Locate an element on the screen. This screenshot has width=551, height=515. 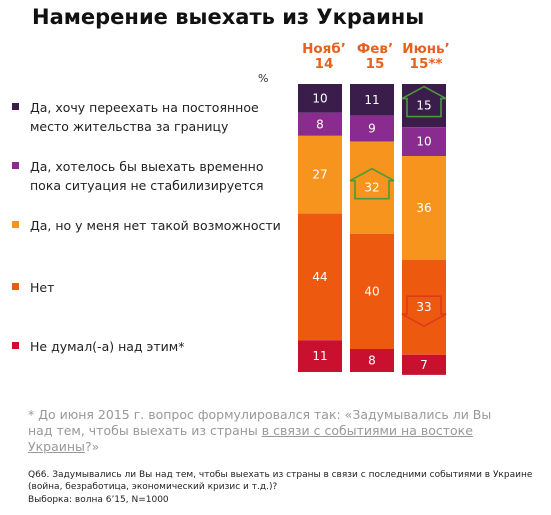
column-header-jun15: Июнь’ 15** is located at coordinates (426, 57).